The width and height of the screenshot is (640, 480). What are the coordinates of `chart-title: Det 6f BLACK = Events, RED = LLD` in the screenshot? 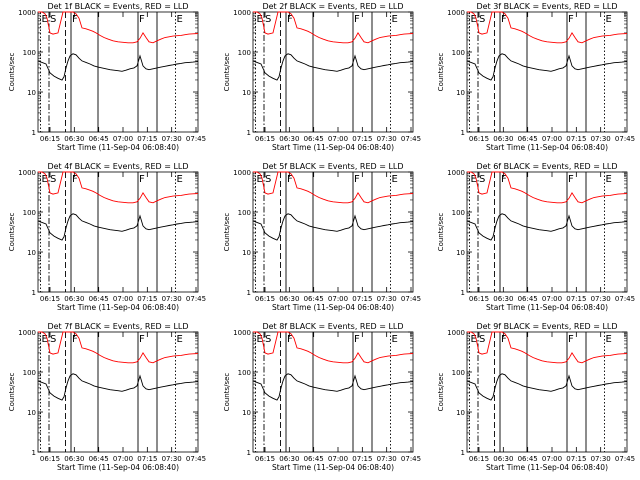 It's located at (546, 166).